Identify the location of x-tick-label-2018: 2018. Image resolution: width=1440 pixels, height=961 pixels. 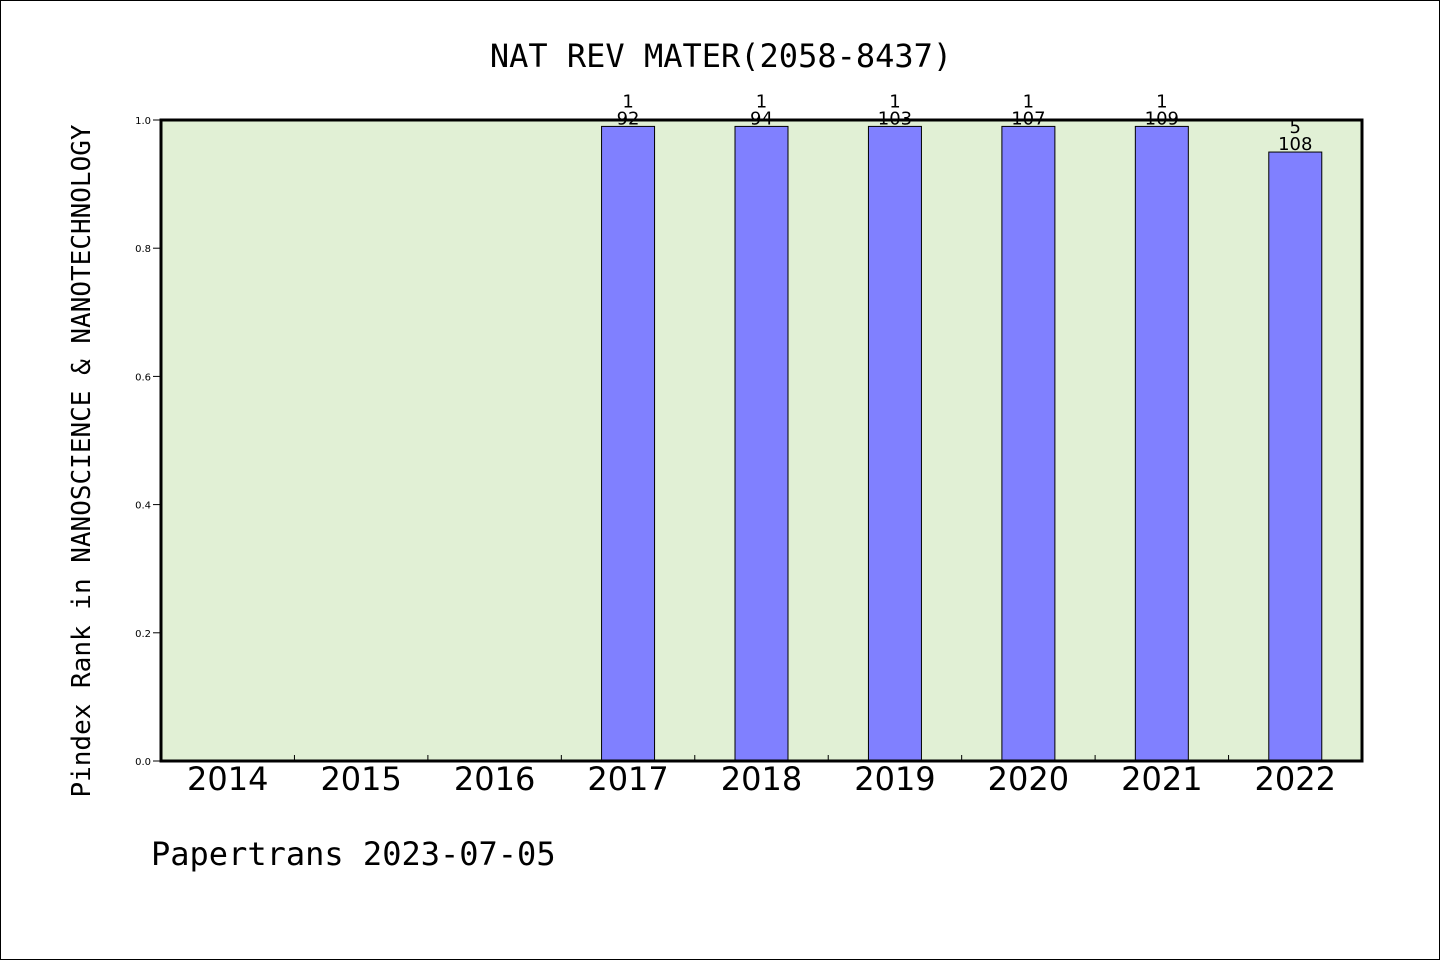
(761, 779).